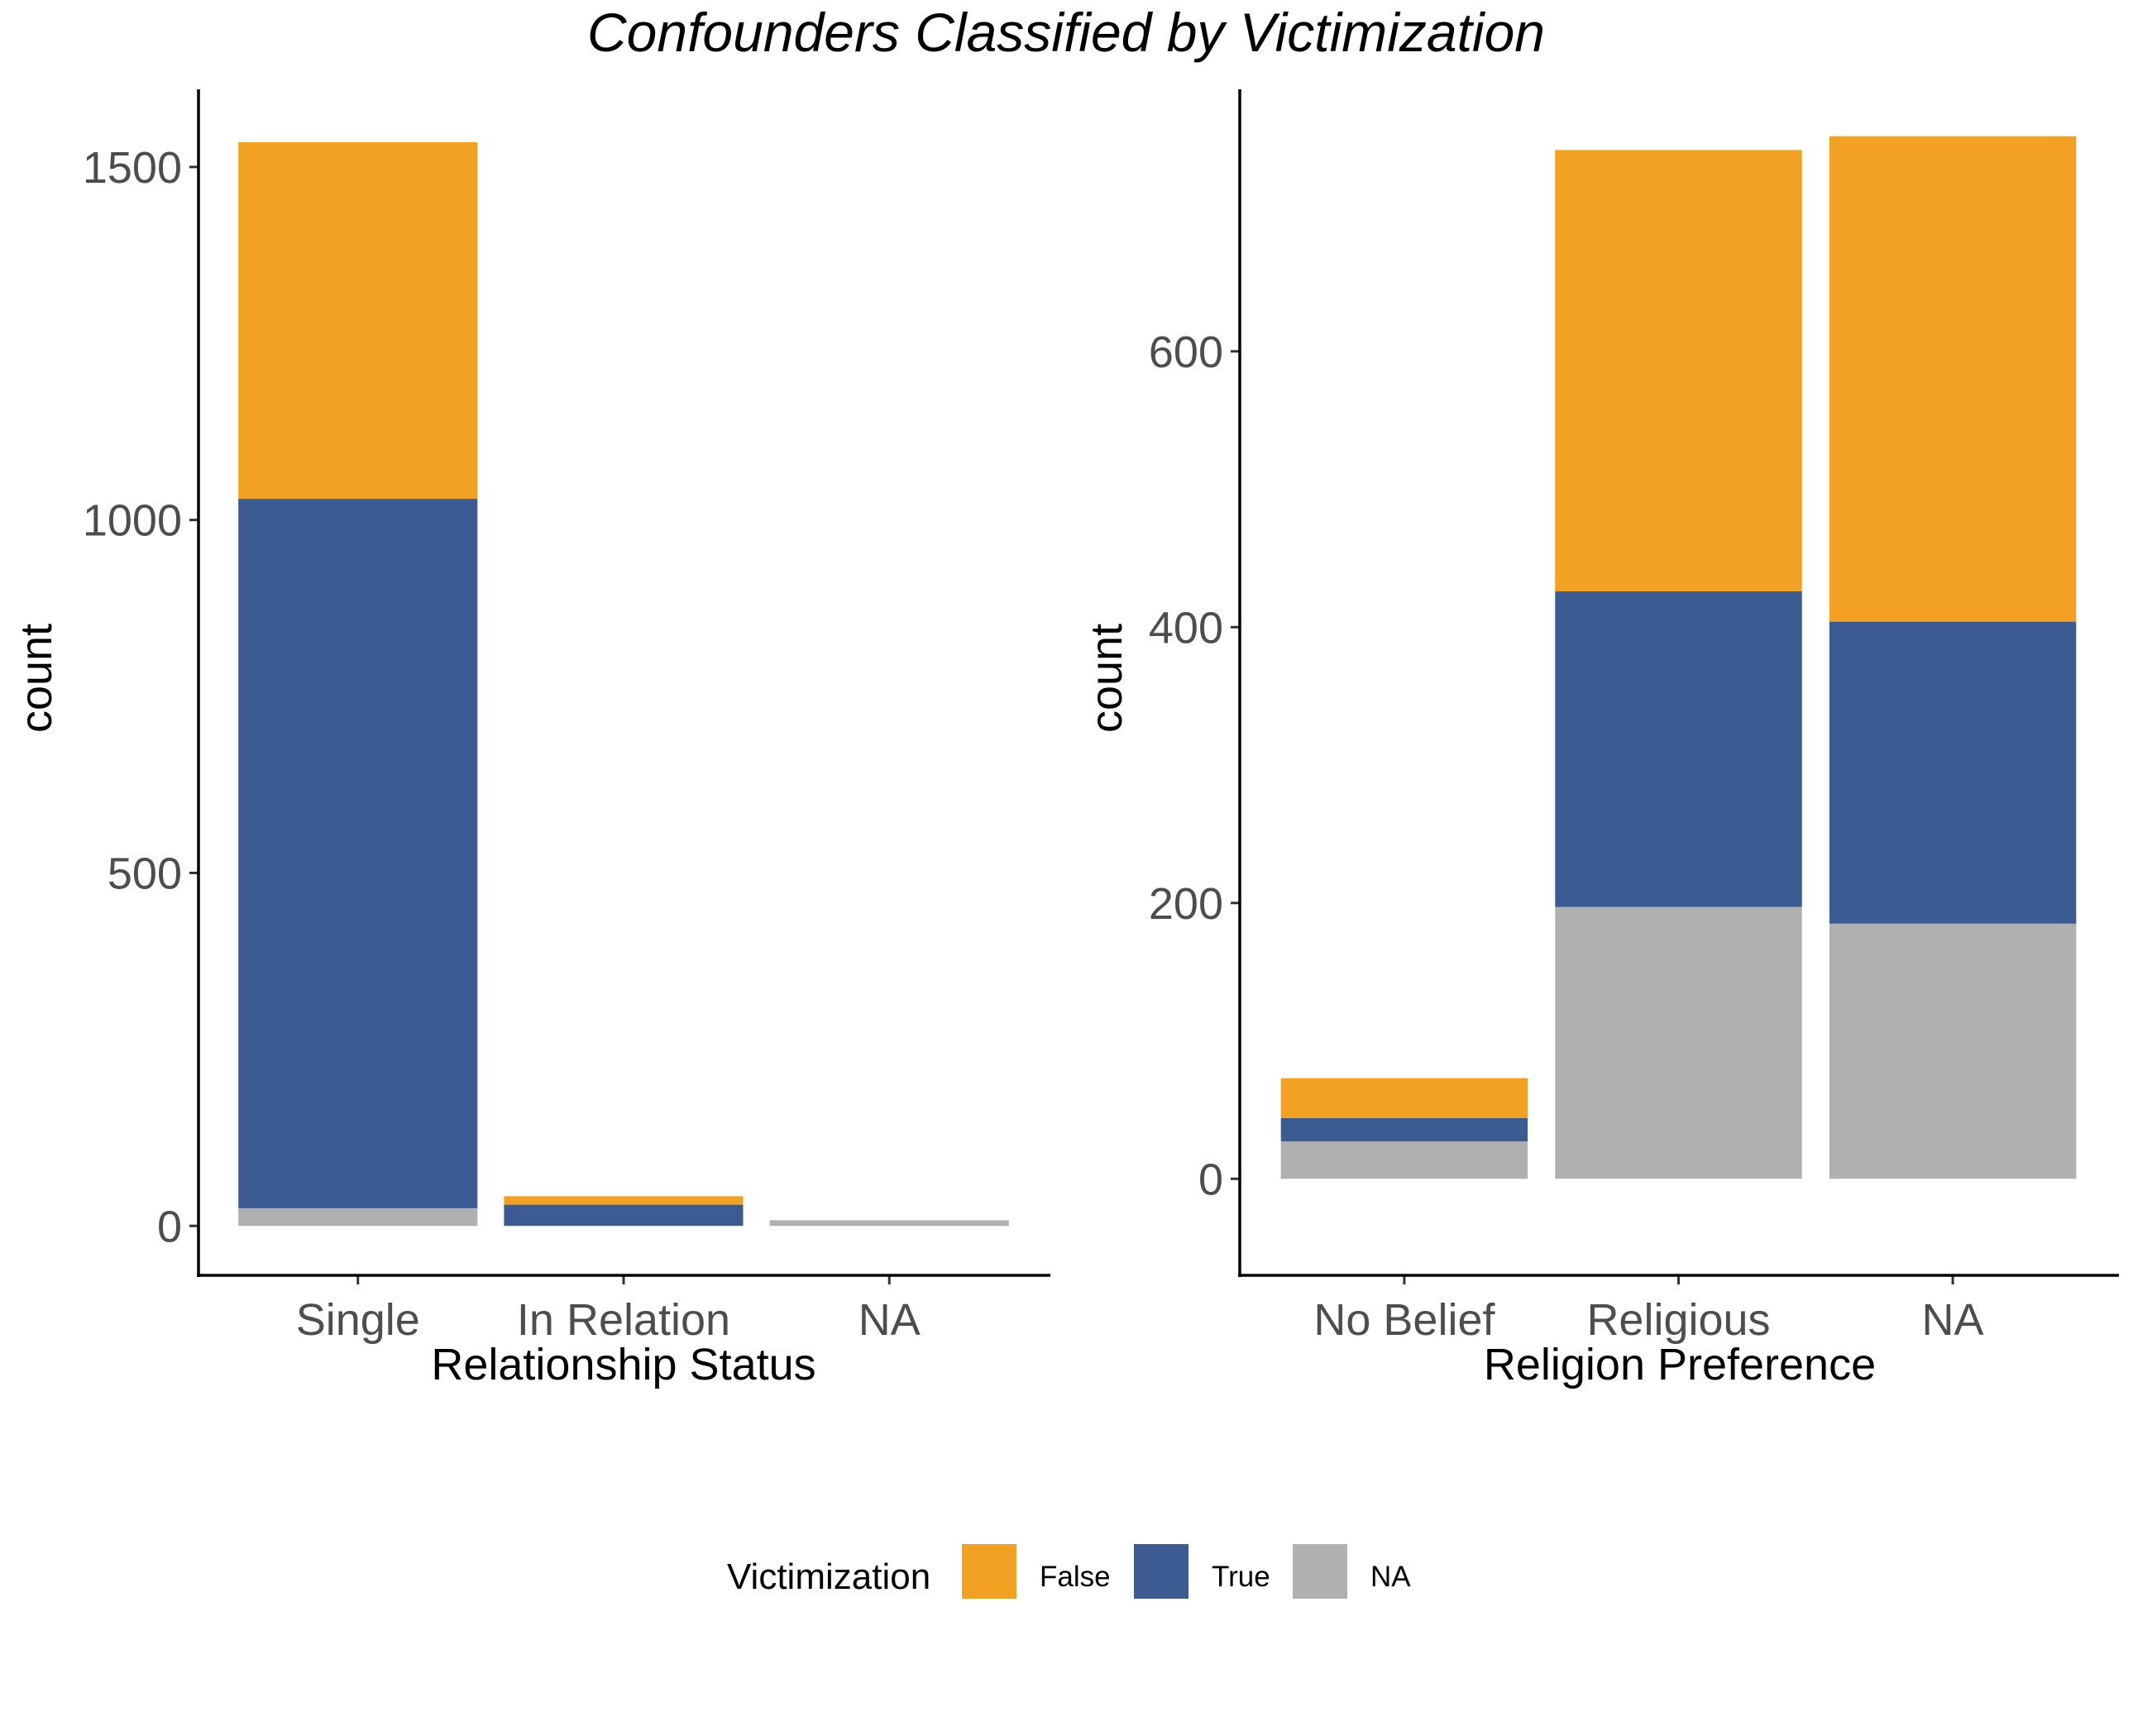 This screenshot has width=2133, height=1736. I want to click on bar-religious-true, so click(1678, 749).